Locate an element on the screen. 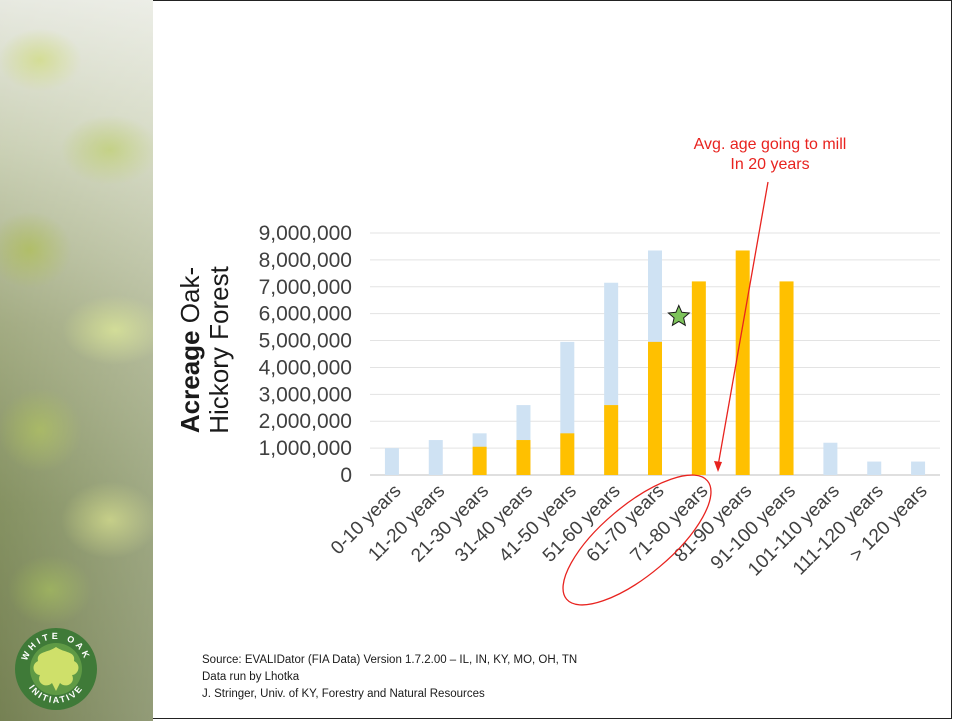 The height and width of the screenshot is (721, 954). y-axis-label-line-2: Hickory Forest is located at coordinates (219, 350).